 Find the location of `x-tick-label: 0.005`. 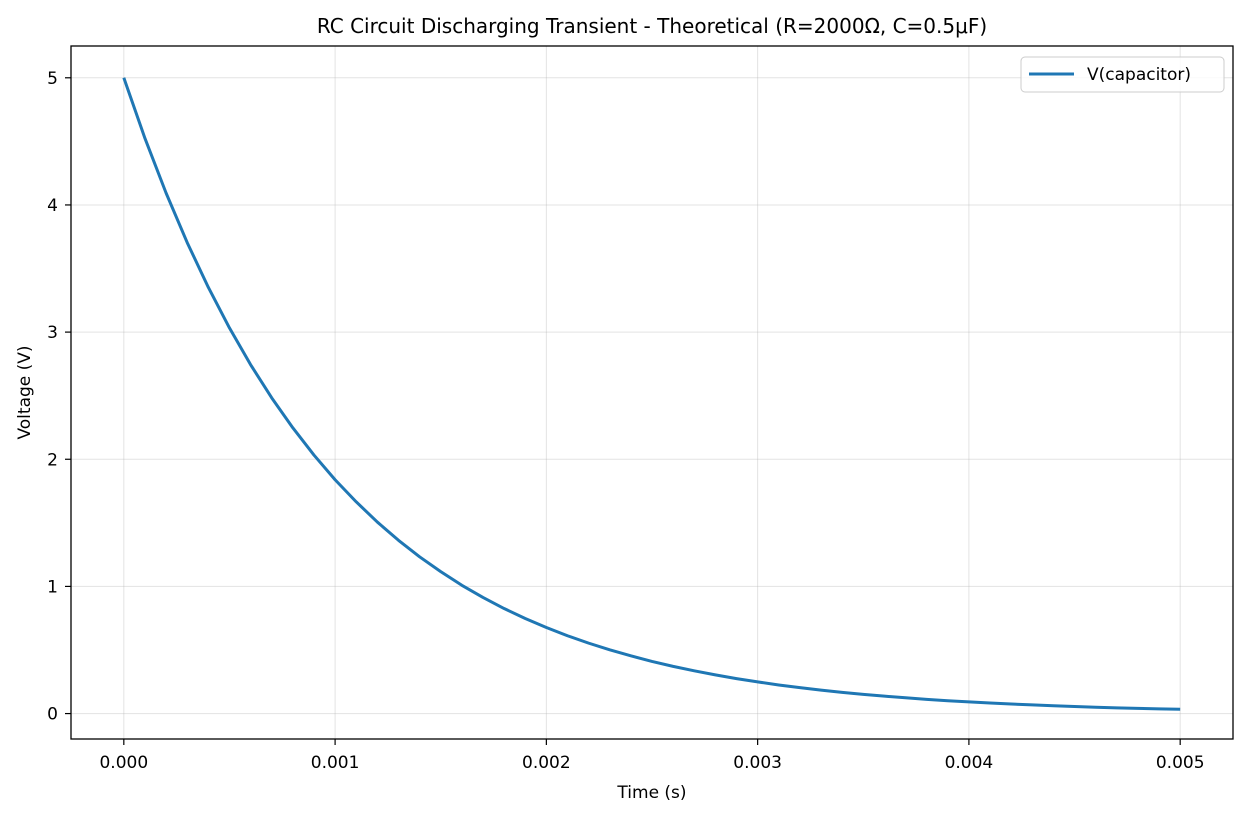

x-tick-label: 0.005 is located at coordinates (1180, 763).